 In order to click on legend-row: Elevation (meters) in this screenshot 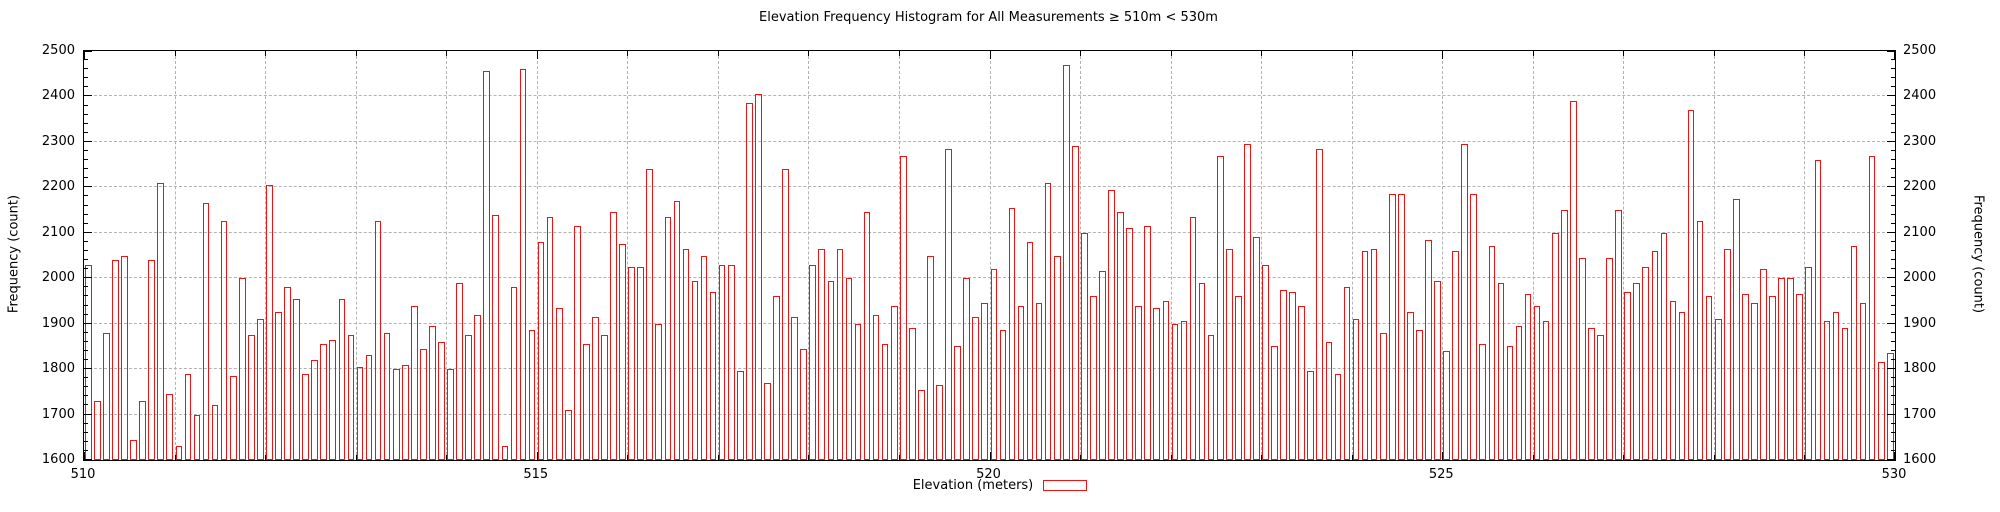, I will do `click(1000, 485)`.